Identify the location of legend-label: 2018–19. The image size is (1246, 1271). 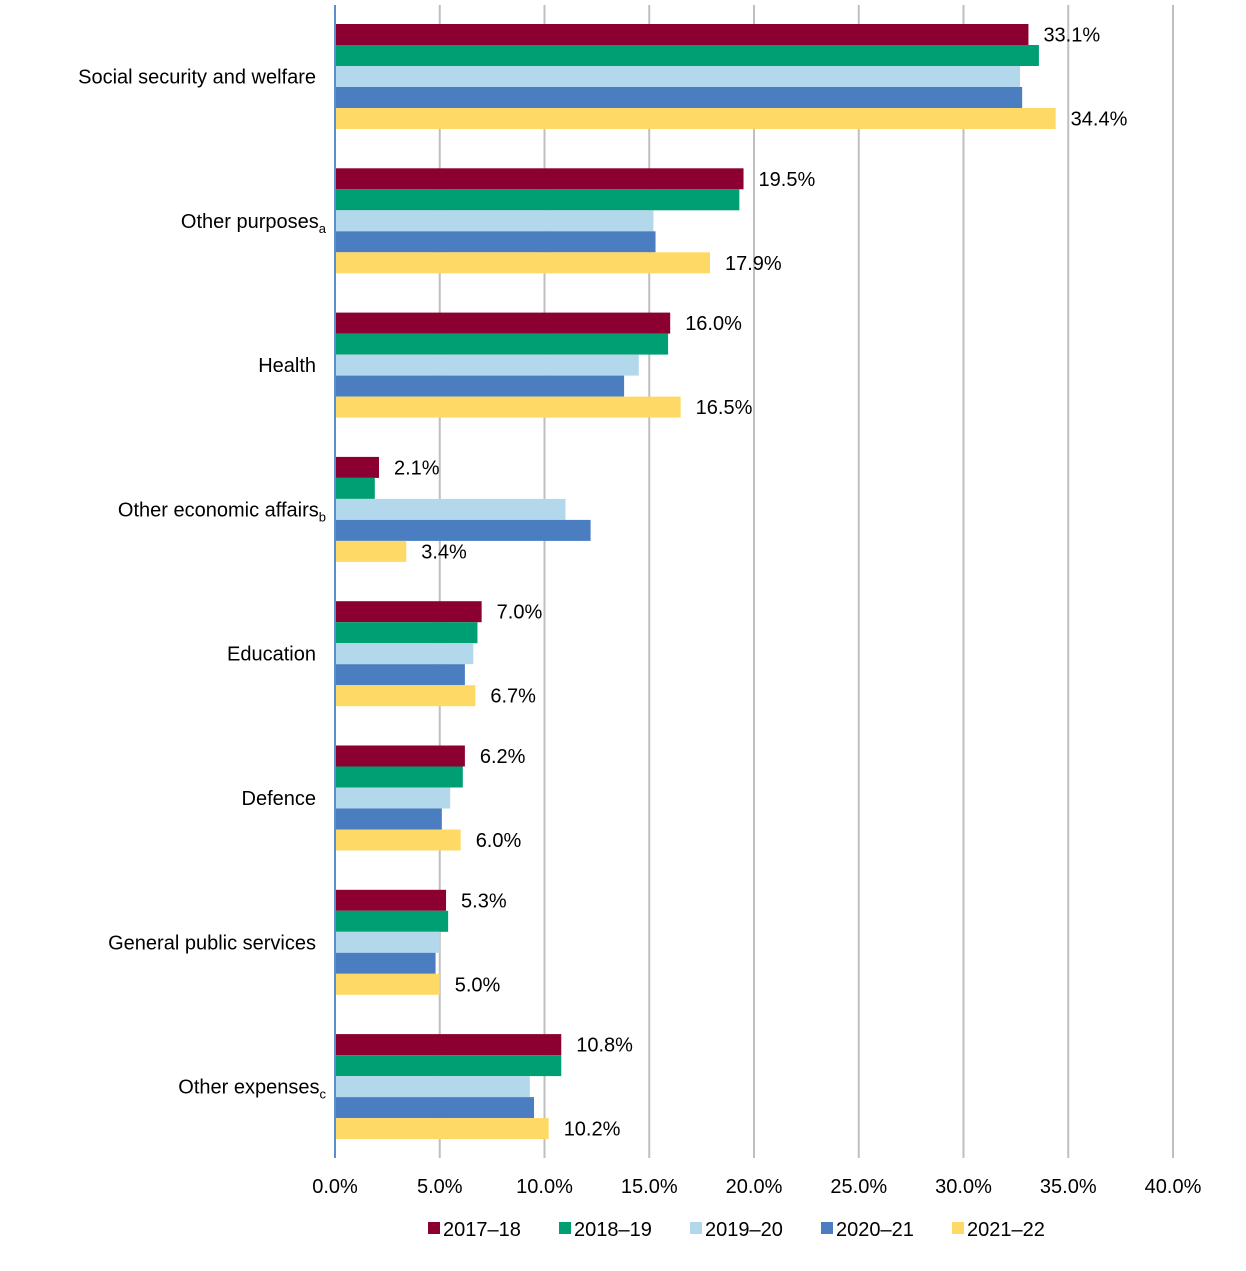
(613, 1230).